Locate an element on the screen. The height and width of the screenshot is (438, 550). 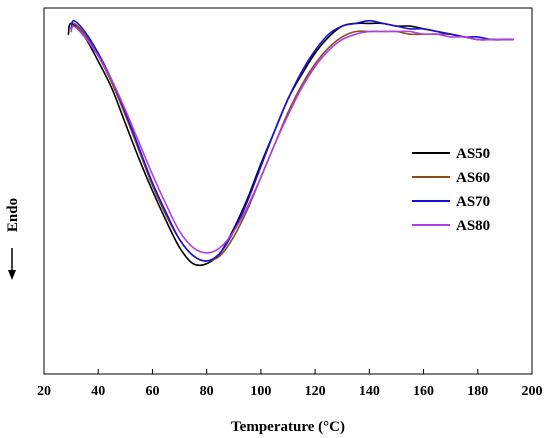
legend-label-as50: AS50 is located at coordinates (473, 154).